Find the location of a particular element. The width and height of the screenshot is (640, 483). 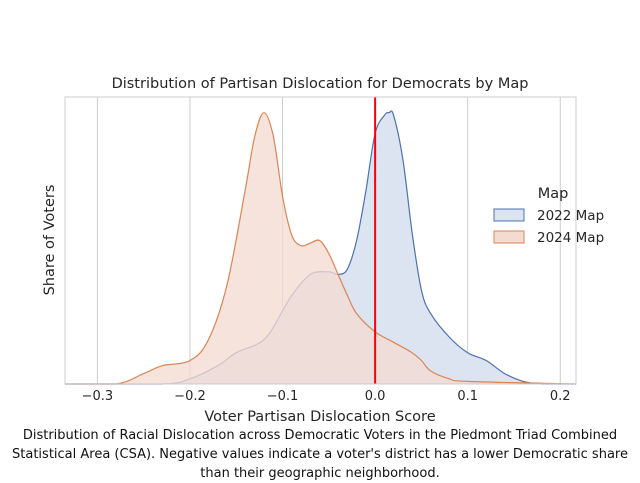

x-axis-ticks: −0.3 −0.2 −0.1 0.0 0.1 0.2 is located at coordinates (326, 396).